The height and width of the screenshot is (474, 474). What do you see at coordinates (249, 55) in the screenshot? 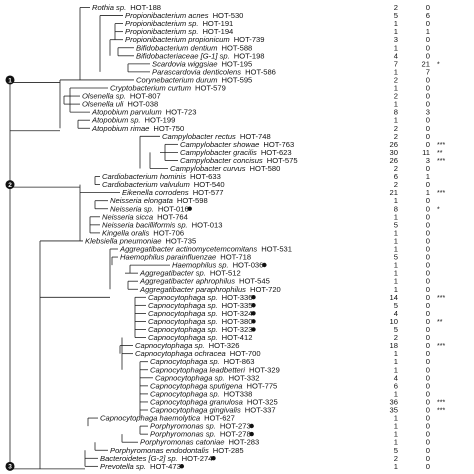
I see `hot-id: HOT-198` at bounding box center [249, 55].